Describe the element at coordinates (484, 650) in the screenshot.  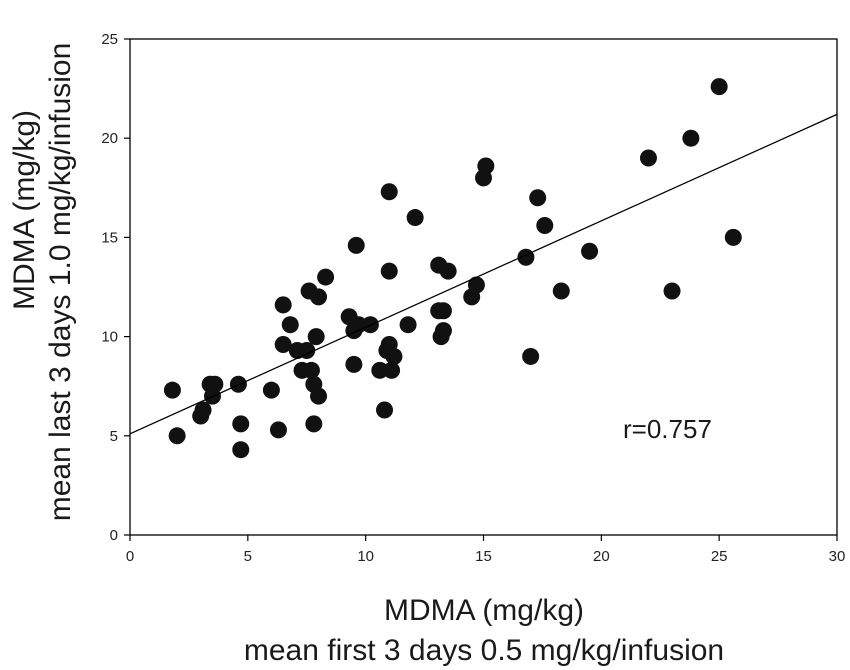
I see `x-axis-title-line2: mean first 3 days 0.5 mg/kg/infusion` at that location.